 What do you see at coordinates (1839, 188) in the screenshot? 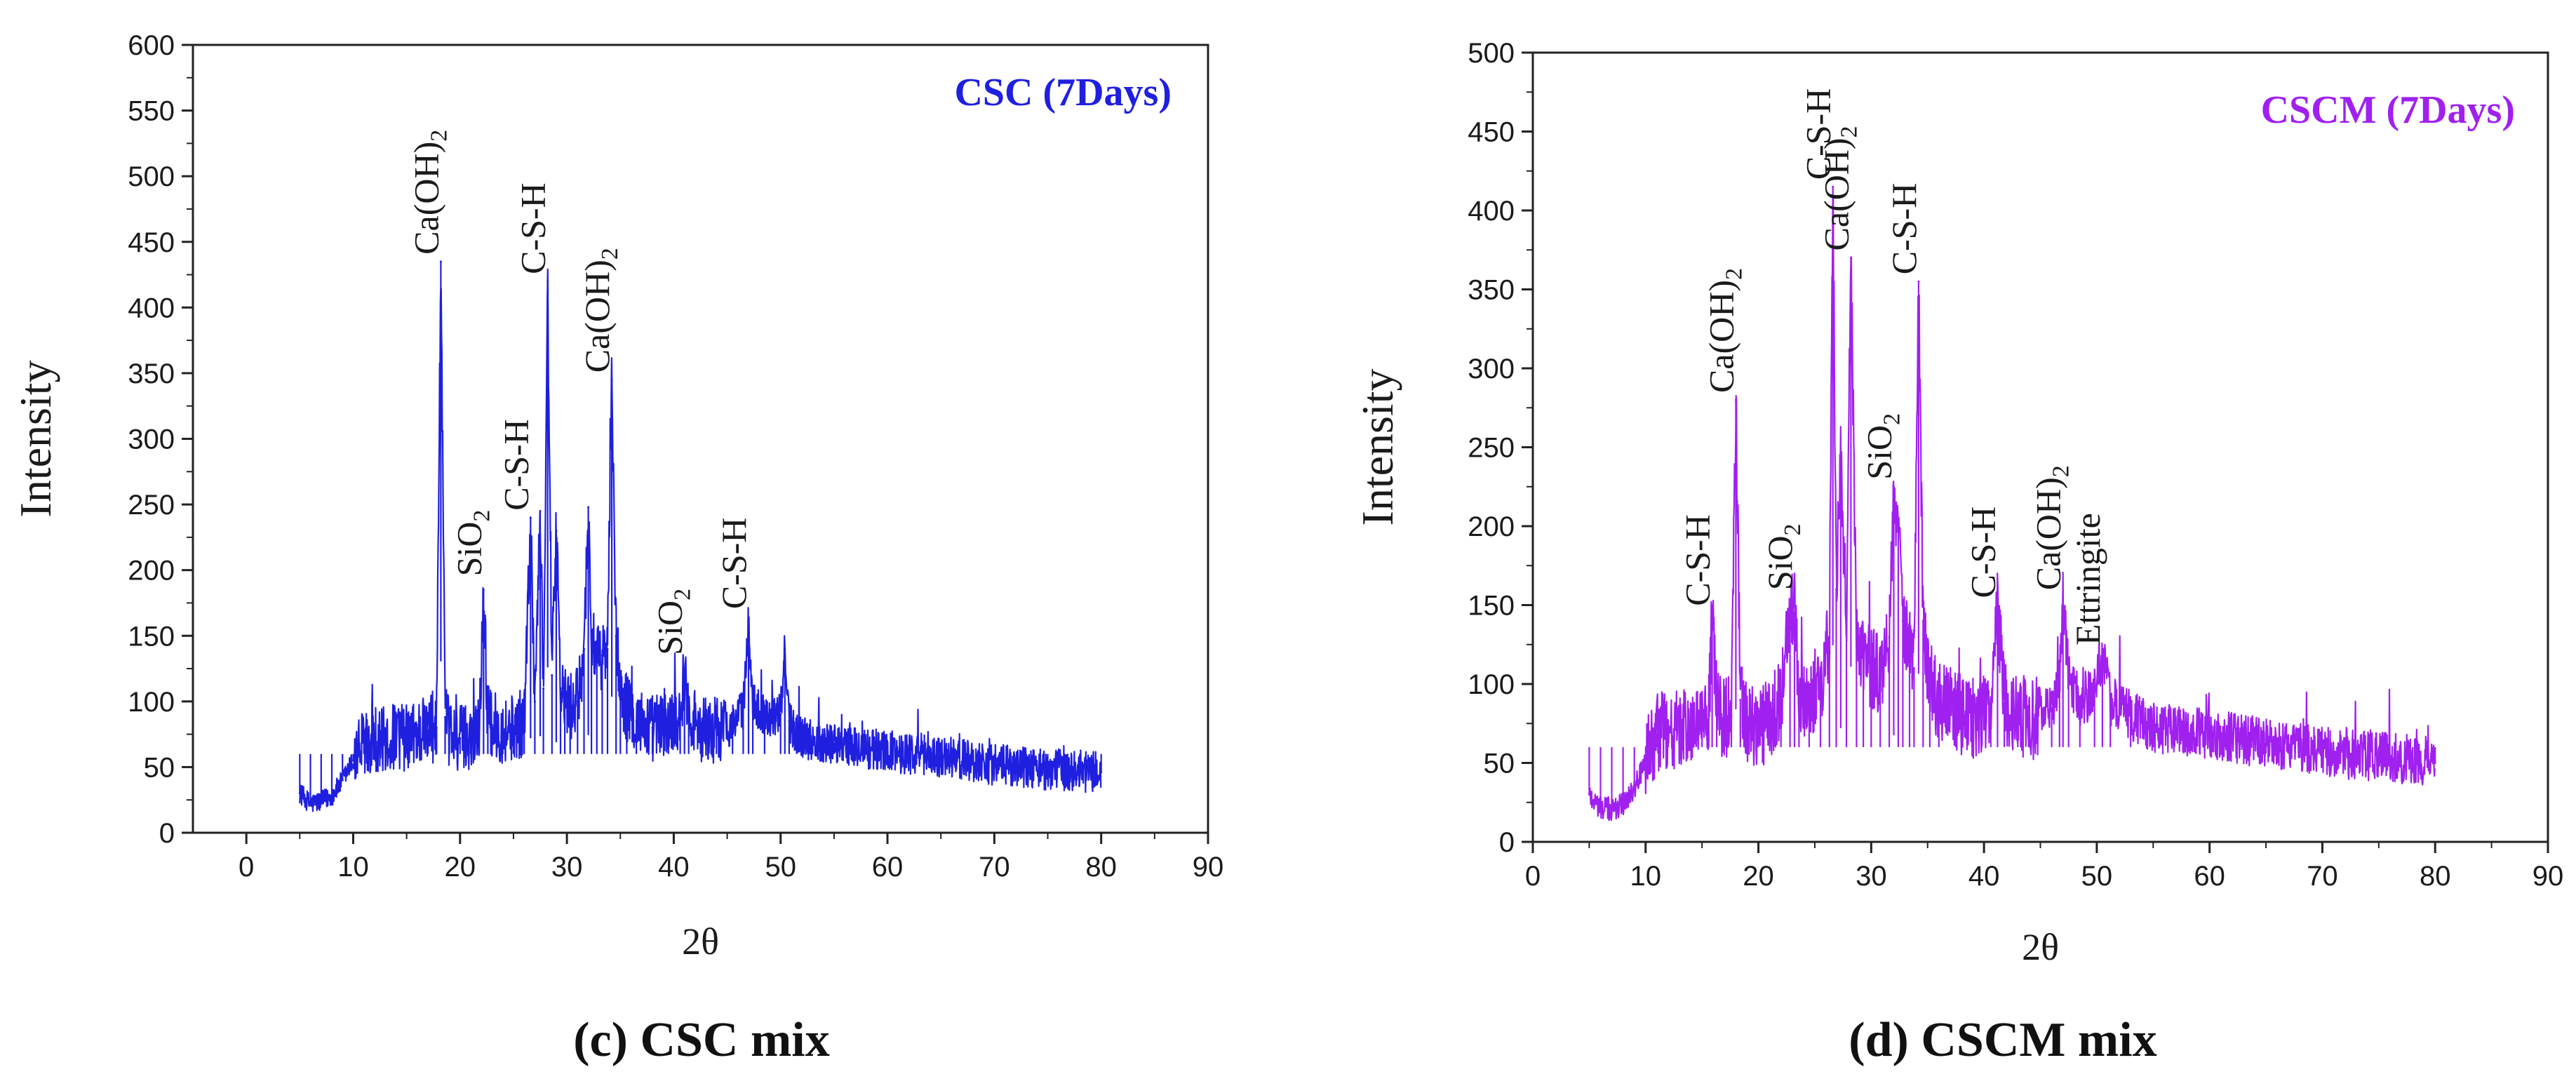
I see `peak-annotation: Ca(OH)2` at bounding box center [1839, 188].